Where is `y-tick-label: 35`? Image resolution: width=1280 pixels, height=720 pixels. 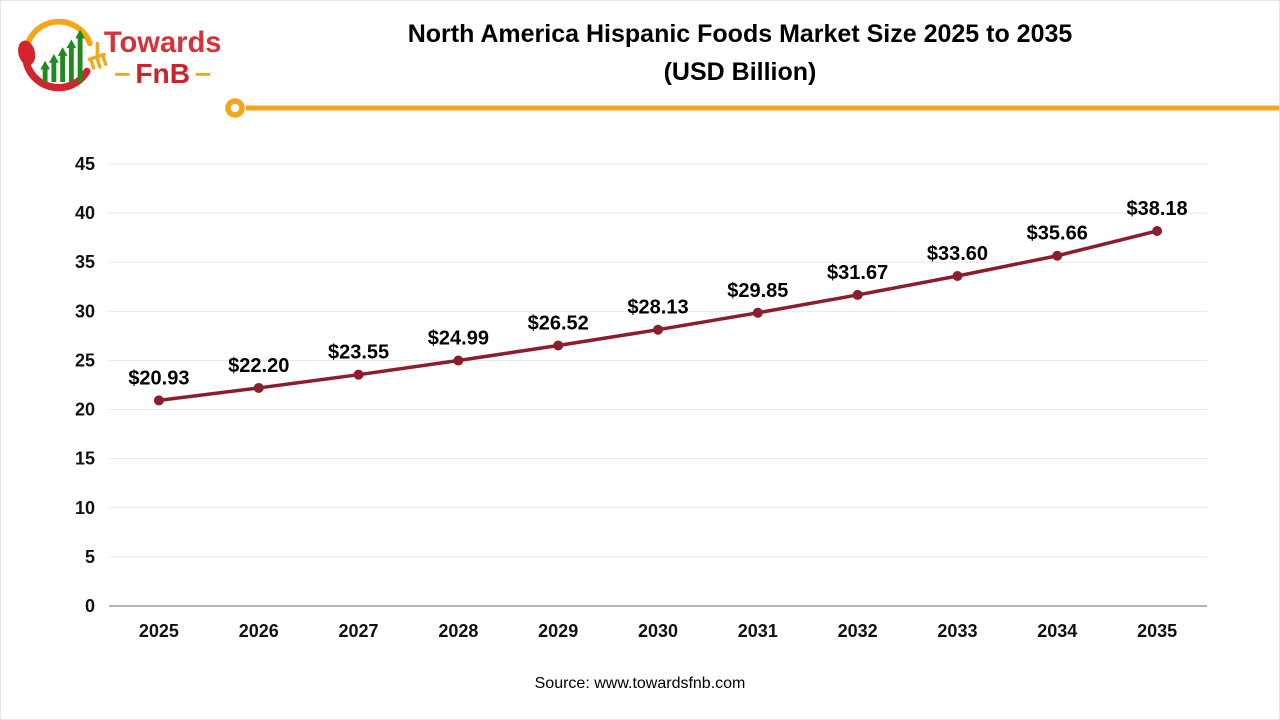
y-tick-label: 35 is located at coordinates (85, 262).